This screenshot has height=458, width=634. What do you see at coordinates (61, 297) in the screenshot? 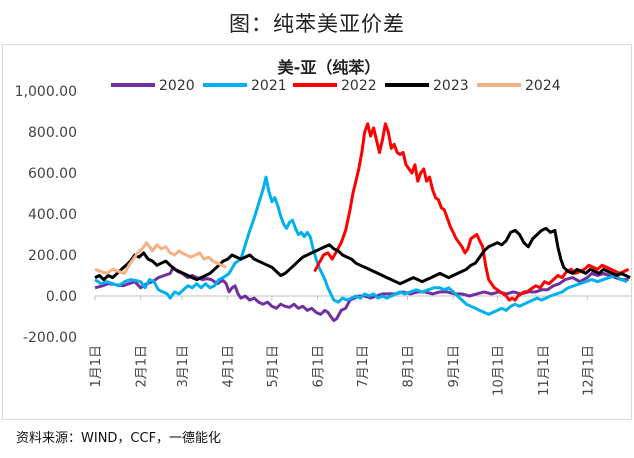
I see `y-tick-label: 0.00` at bounding box center [61, 297].